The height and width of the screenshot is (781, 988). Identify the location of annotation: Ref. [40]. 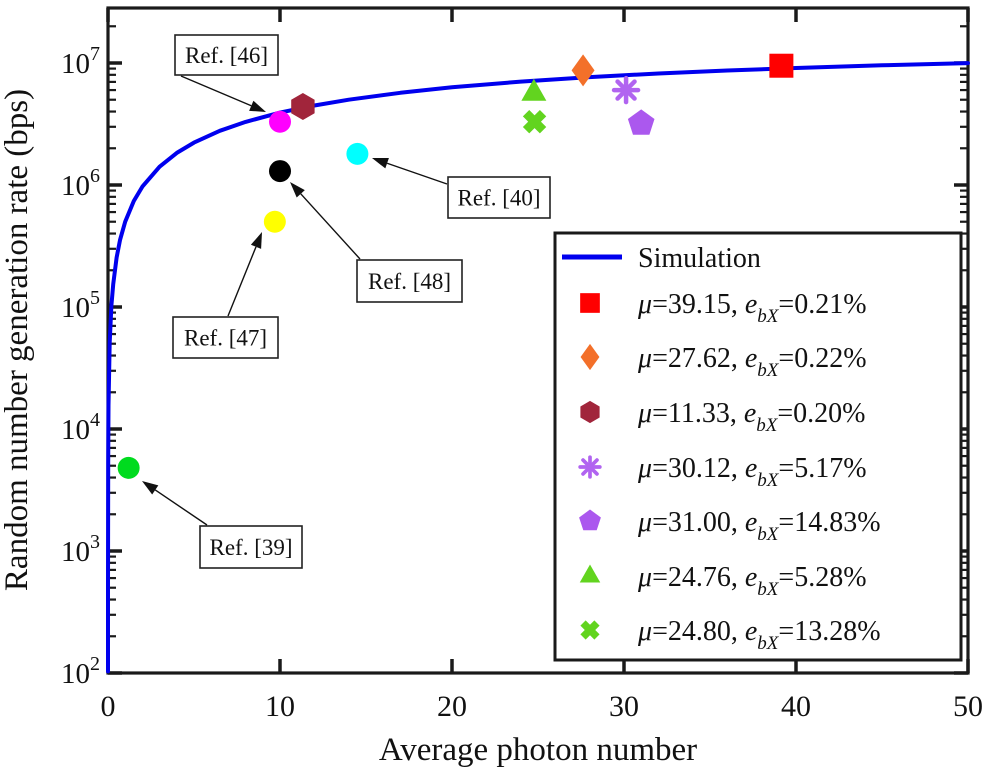
(461, 188).